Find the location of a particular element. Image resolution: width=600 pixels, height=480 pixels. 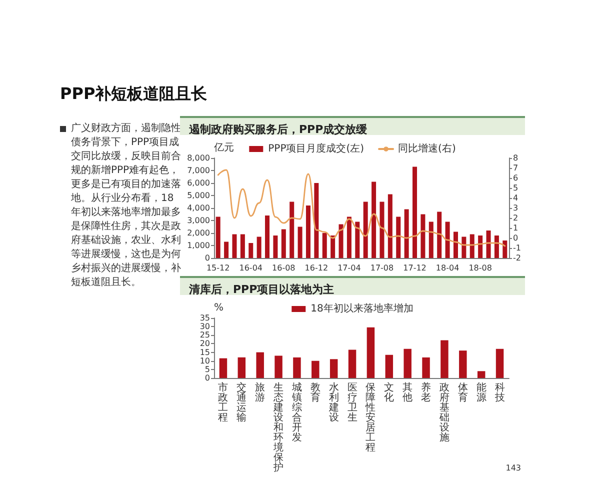

x-tick-label: 16-04 is located at coordinates (250, 268).